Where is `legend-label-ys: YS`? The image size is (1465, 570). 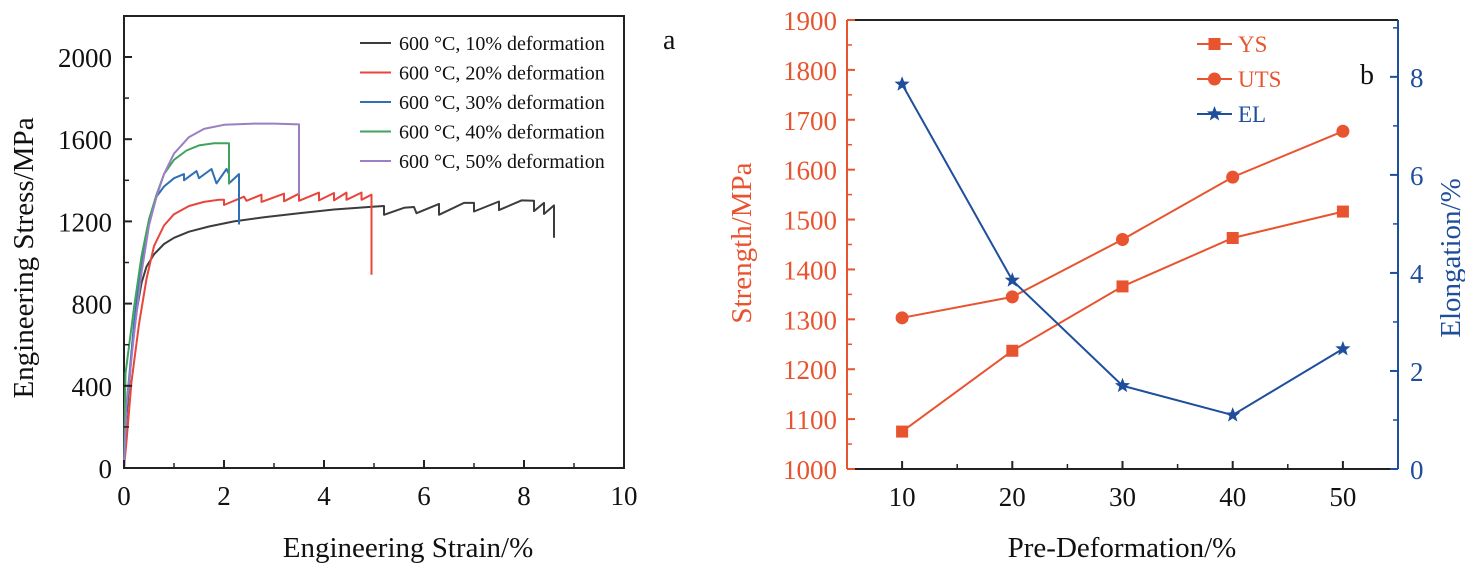 legend-label-ys: YS is located at coordinates (1252, 44).